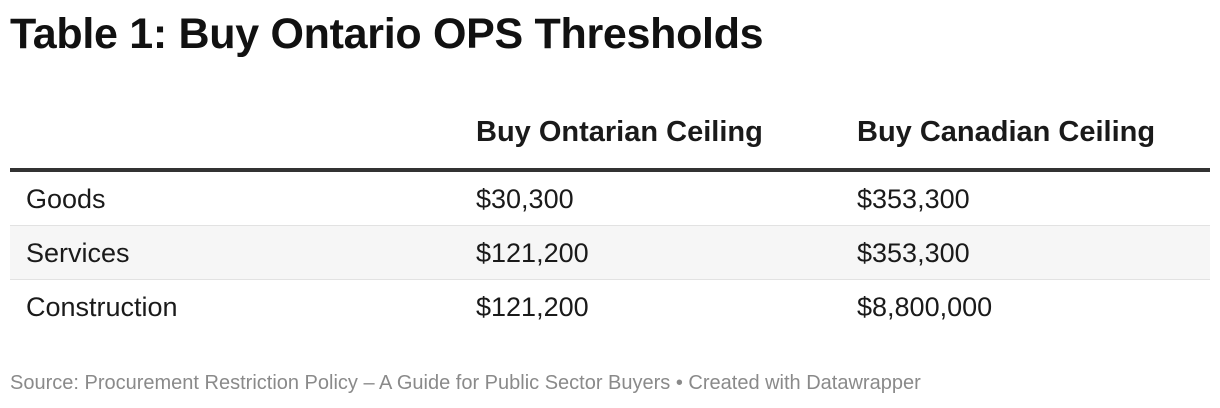  What do you see at coordinates (610, 306) in the screenshot?
I see `table-row: Construction $121,200 $8,800,000` at bounding box center [610, 306].